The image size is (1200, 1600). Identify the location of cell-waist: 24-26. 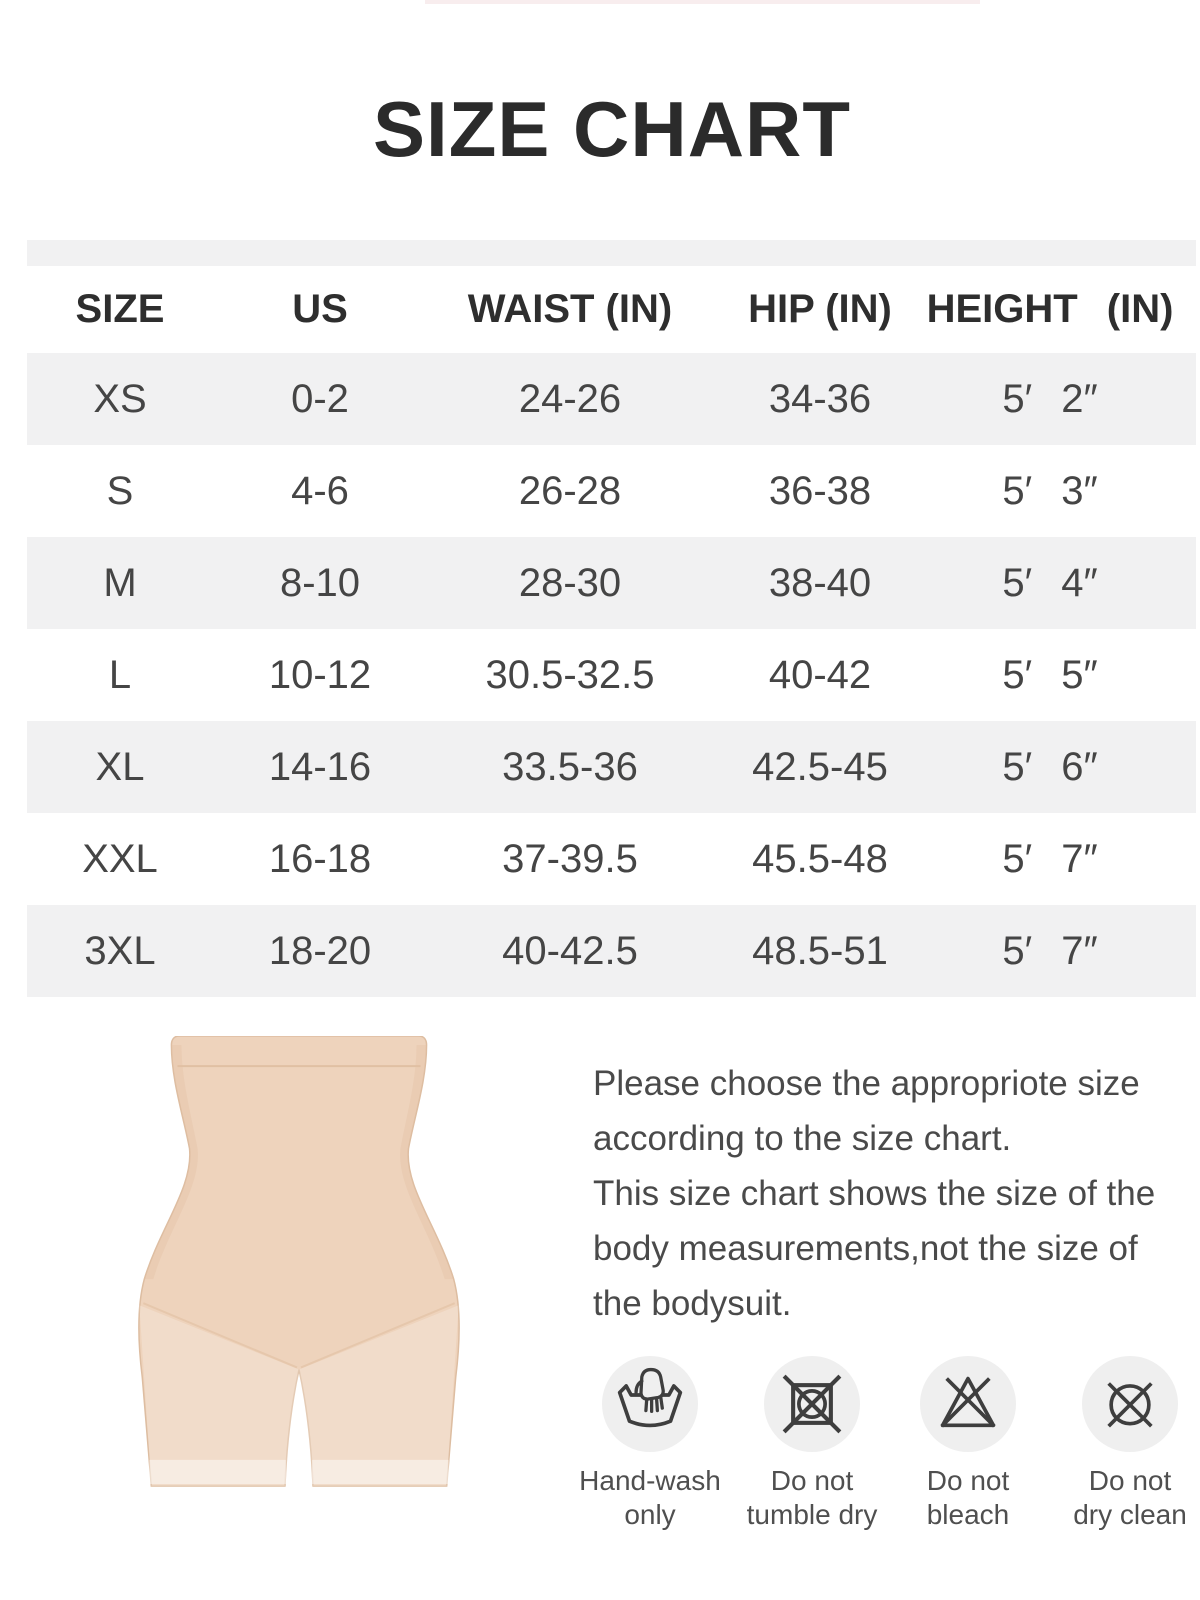
(570, 398).